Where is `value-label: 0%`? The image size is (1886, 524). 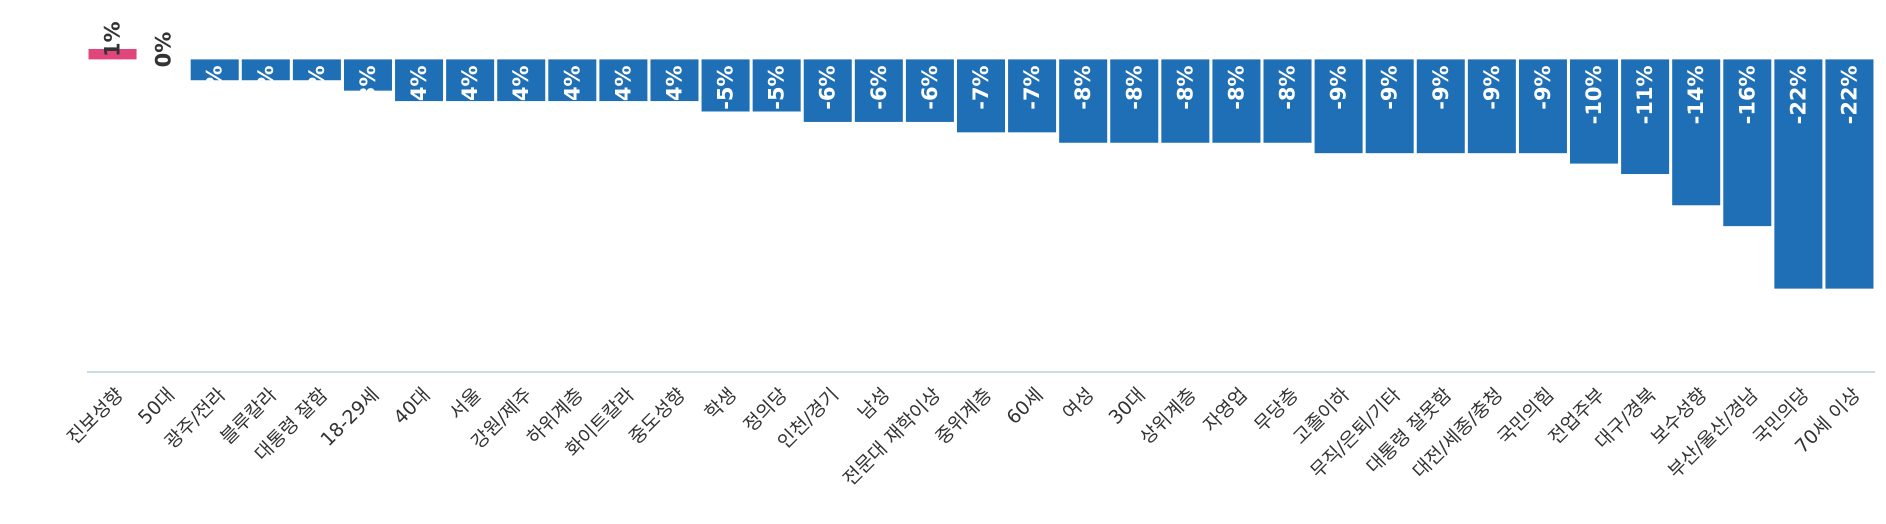
value-label: 0% is located at coordinates (164, 50).